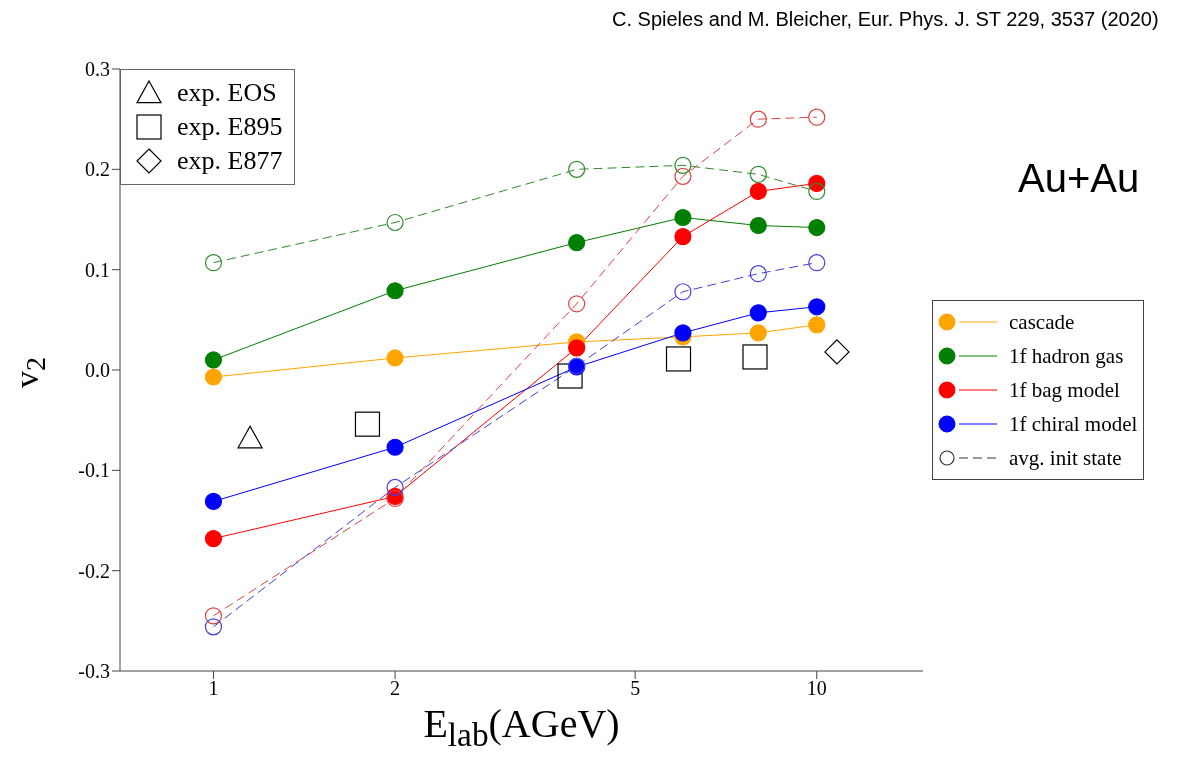 The width and height of the screenshot is (1177, 767). What do you see at coordinates (97, 169) in the screenshot?
I see `y-tick-label: 0.2` at bounding box center [97, 169].